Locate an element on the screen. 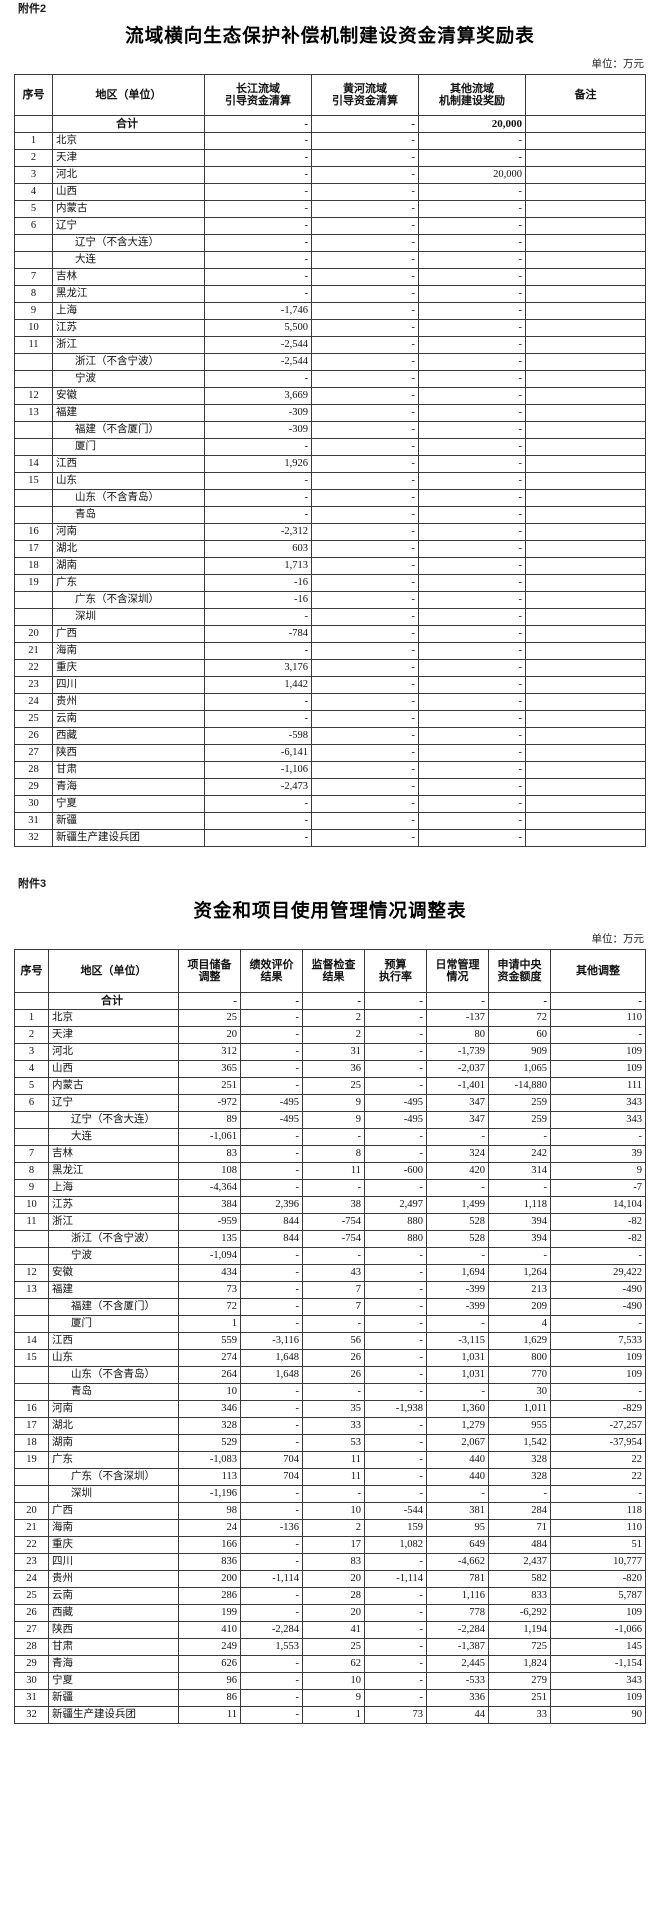 Image resolution: width=660 pixels, height=1911 pixels. col-header-supervision-line2: 结果 is located at coordinates (333, 977).